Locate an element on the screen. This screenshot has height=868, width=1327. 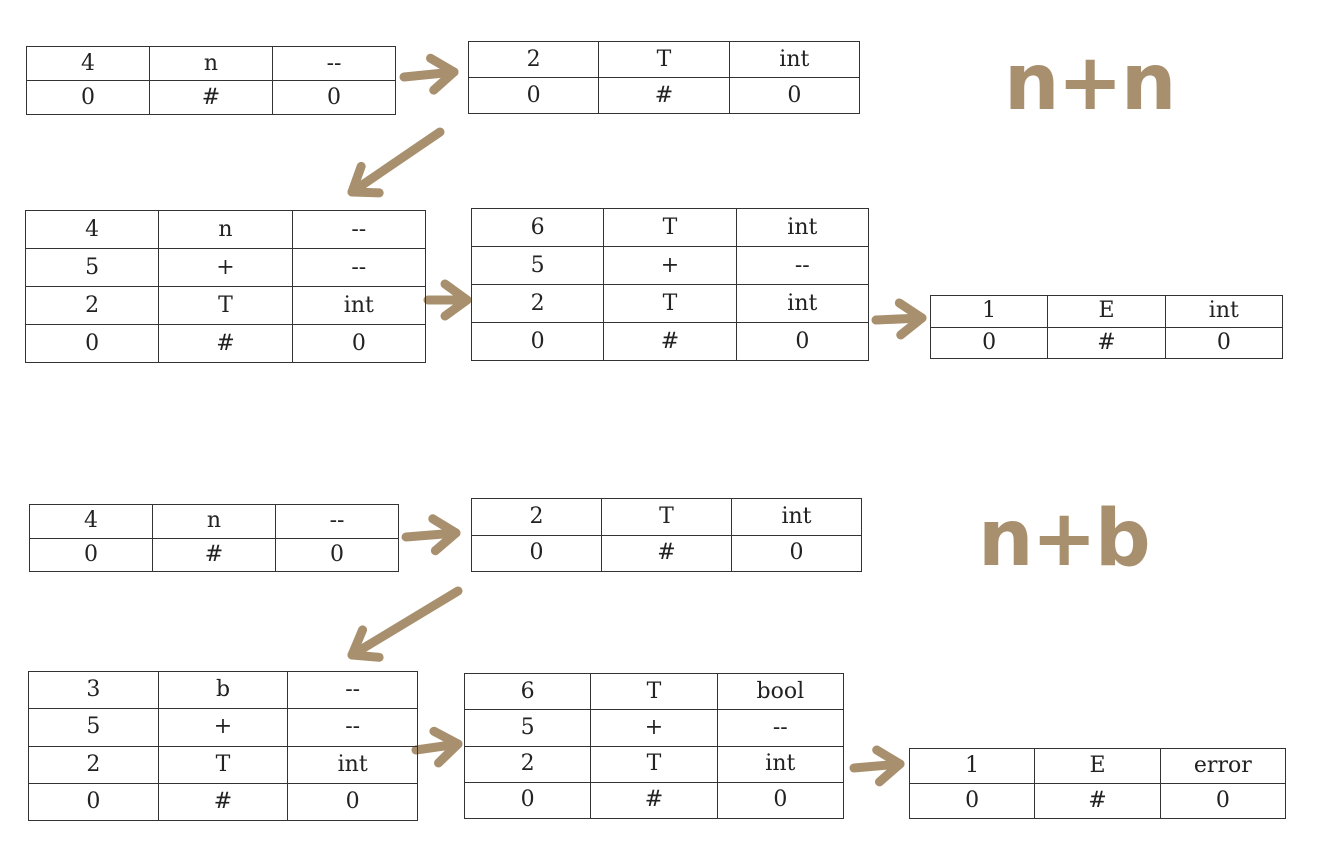
stack-table-t1: 4 n -- 0 #0 is located at coordinates (211, 80).